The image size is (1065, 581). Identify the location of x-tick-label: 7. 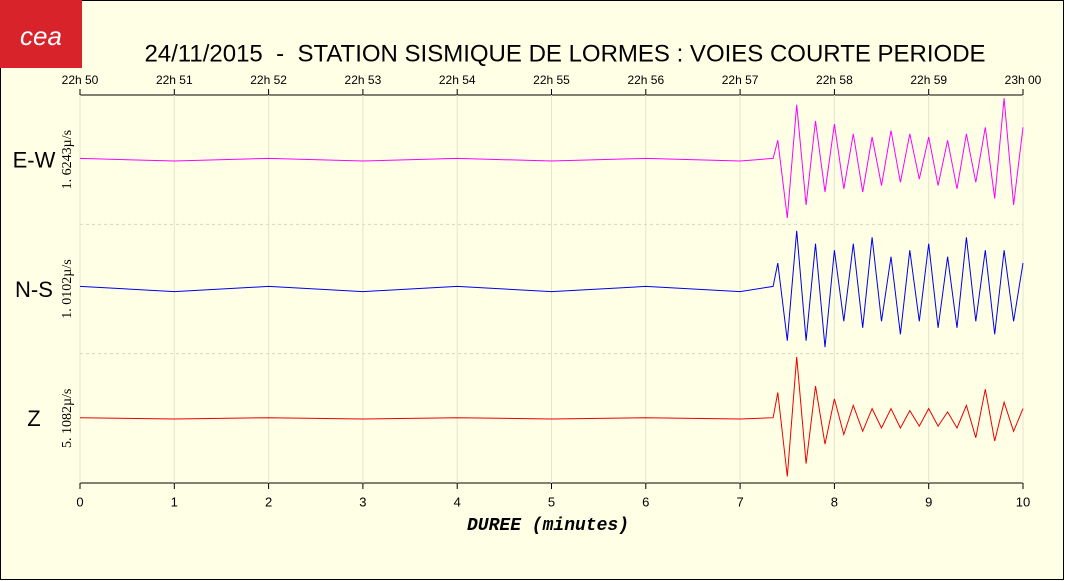
(739, 501).